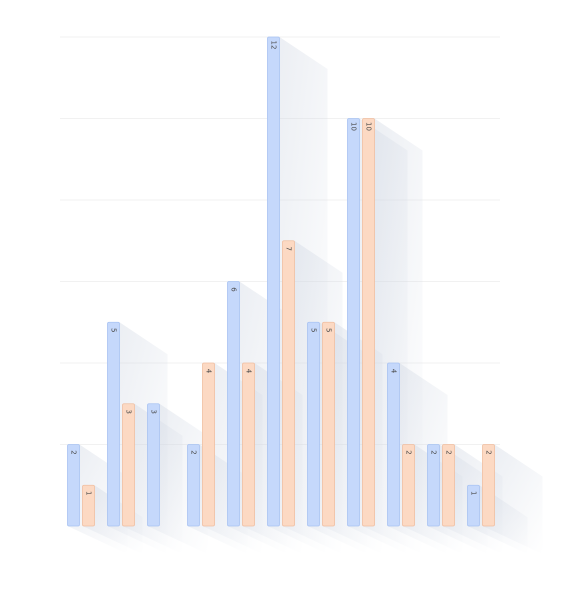  Describe the element at coordinates (274, 45) in the screenshot. I see `bar-value-label: 12` at that location.